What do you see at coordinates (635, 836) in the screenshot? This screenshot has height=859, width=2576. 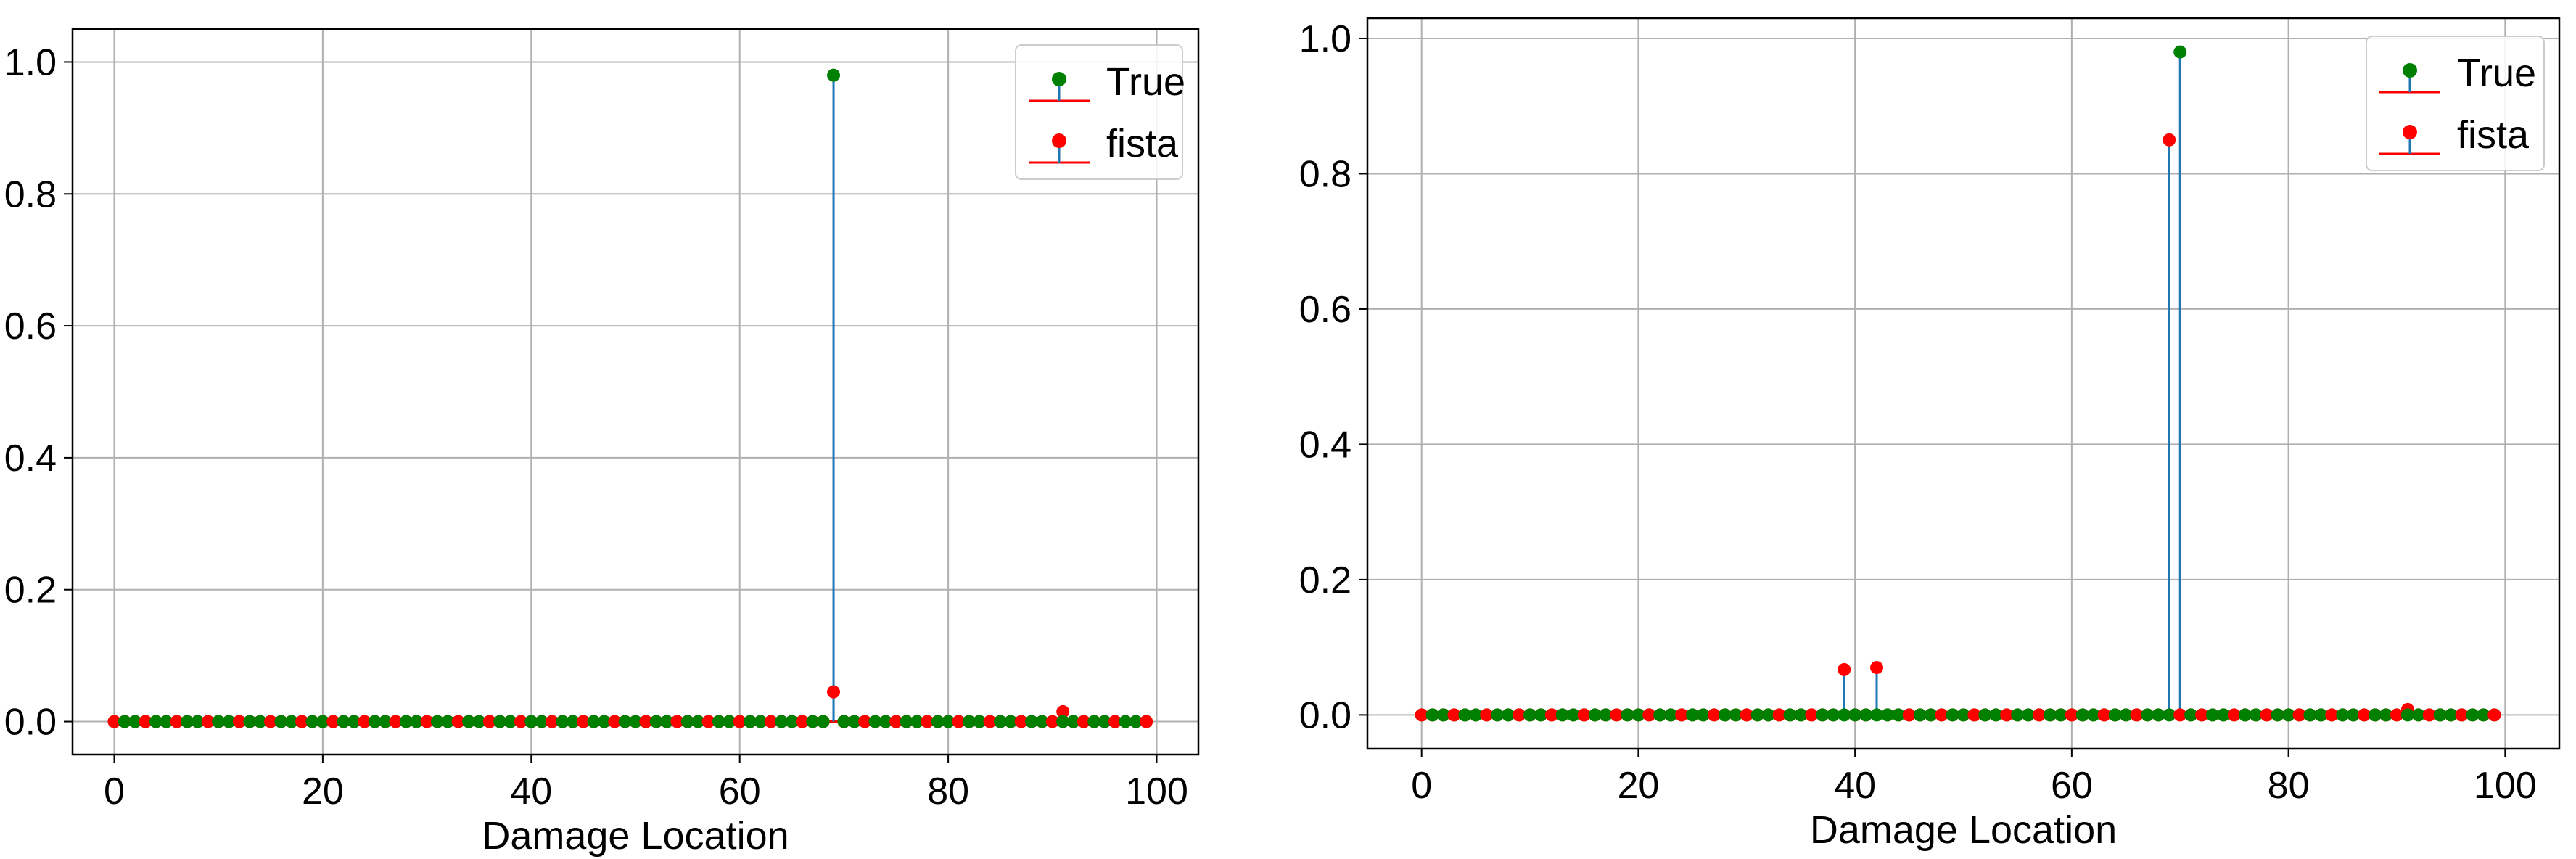 I see `x-axis-label: Damage Location` at bounding box center [635, 836].